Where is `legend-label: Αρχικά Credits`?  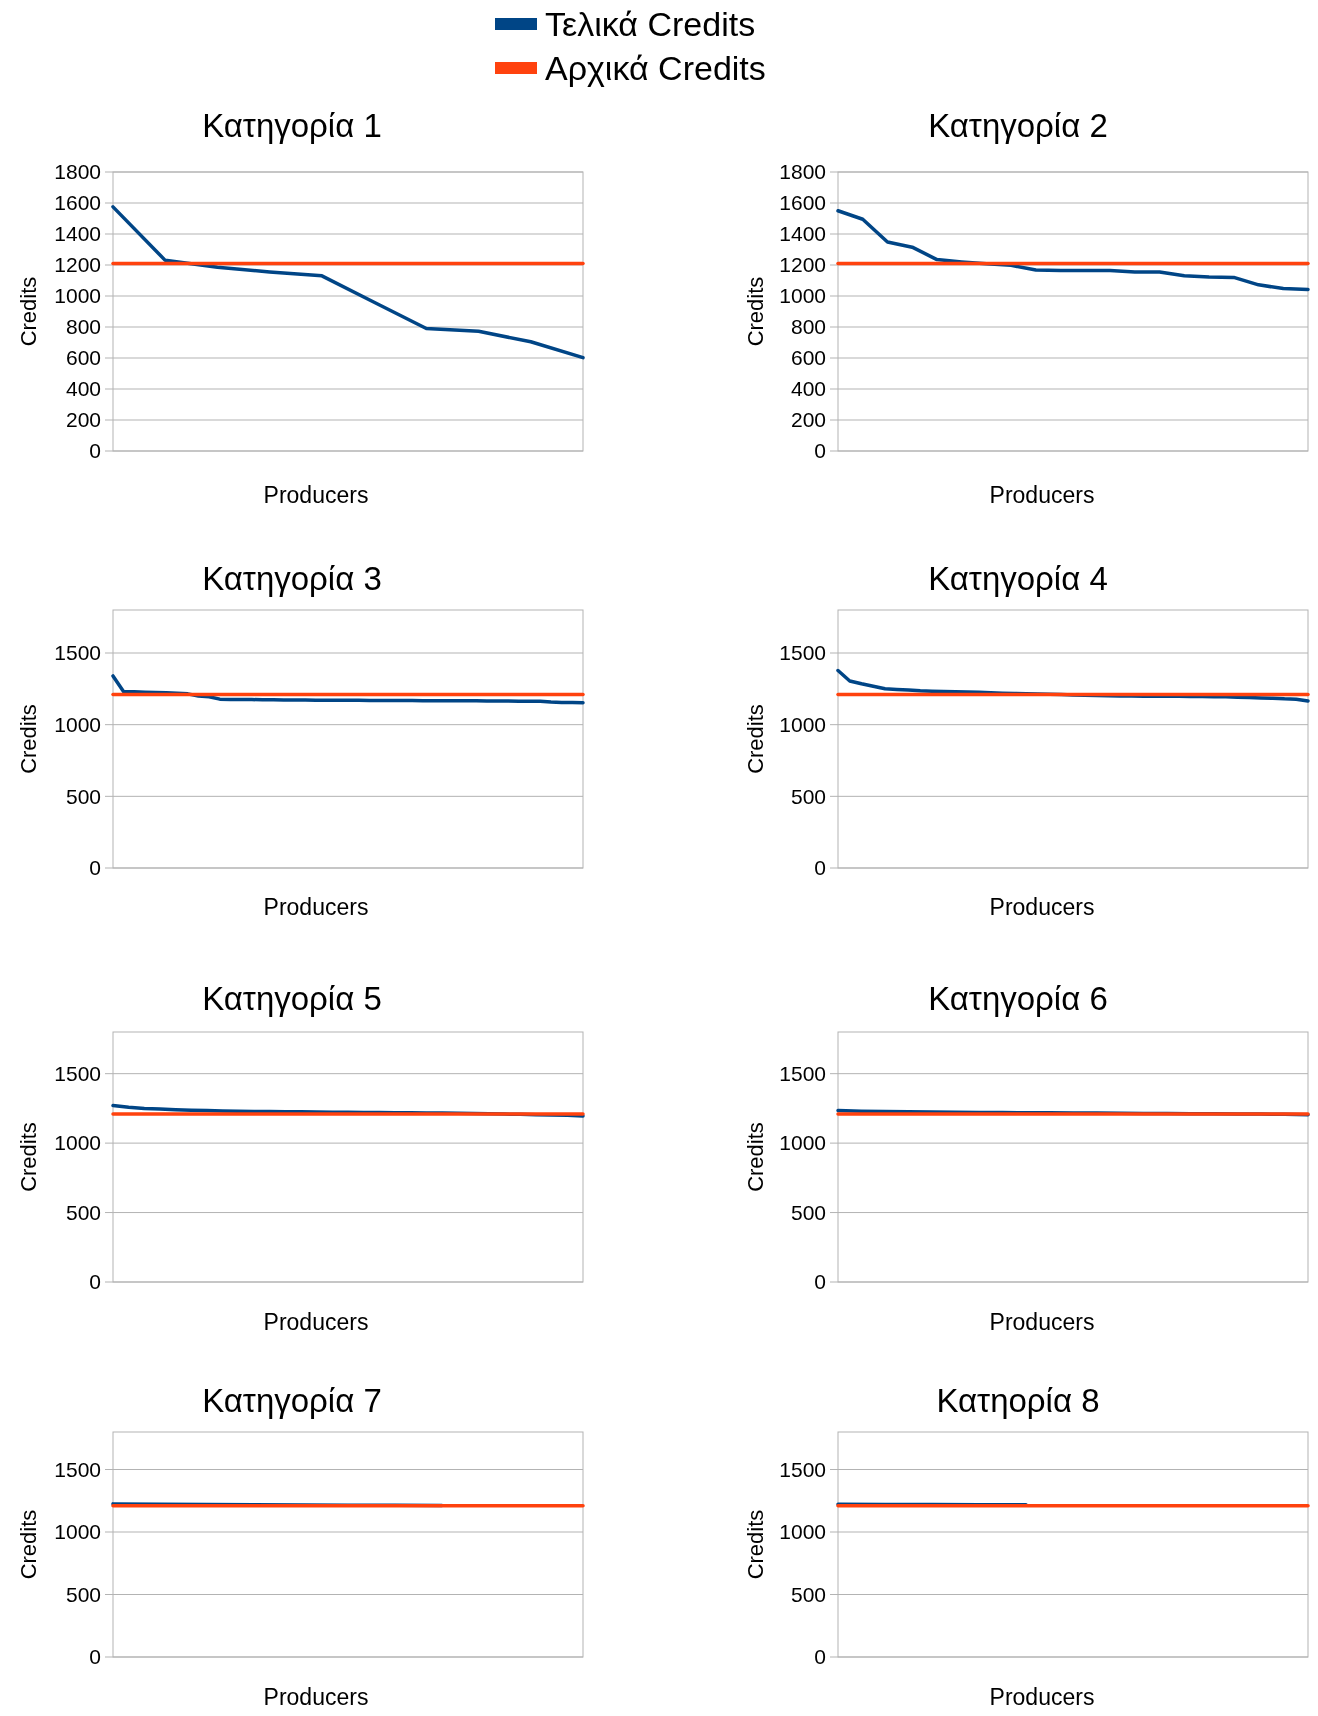 legend-label: Αρχικά Credits is located at coordinates (655, 67).